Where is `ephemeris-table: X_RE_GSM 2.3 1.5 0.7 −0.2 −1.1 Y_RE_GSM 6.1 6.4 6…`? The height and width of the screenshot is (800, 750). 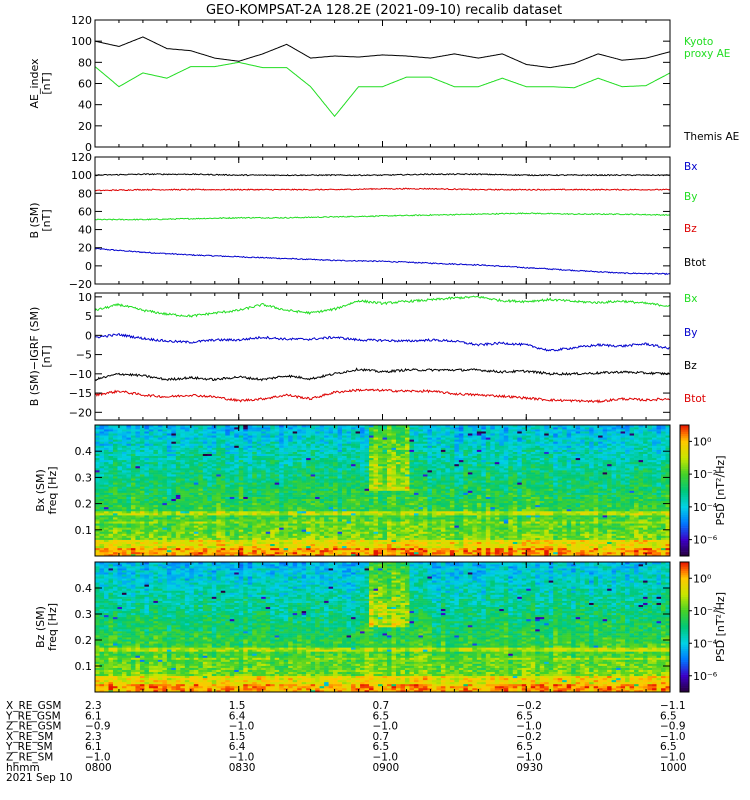
ephemeris-table: X_RE_GSM 2.3 1.5 0.7 −0.2 −1.1 Y_RE_GSM 6.1 6.4 6… is located at coordinates (346, 742).